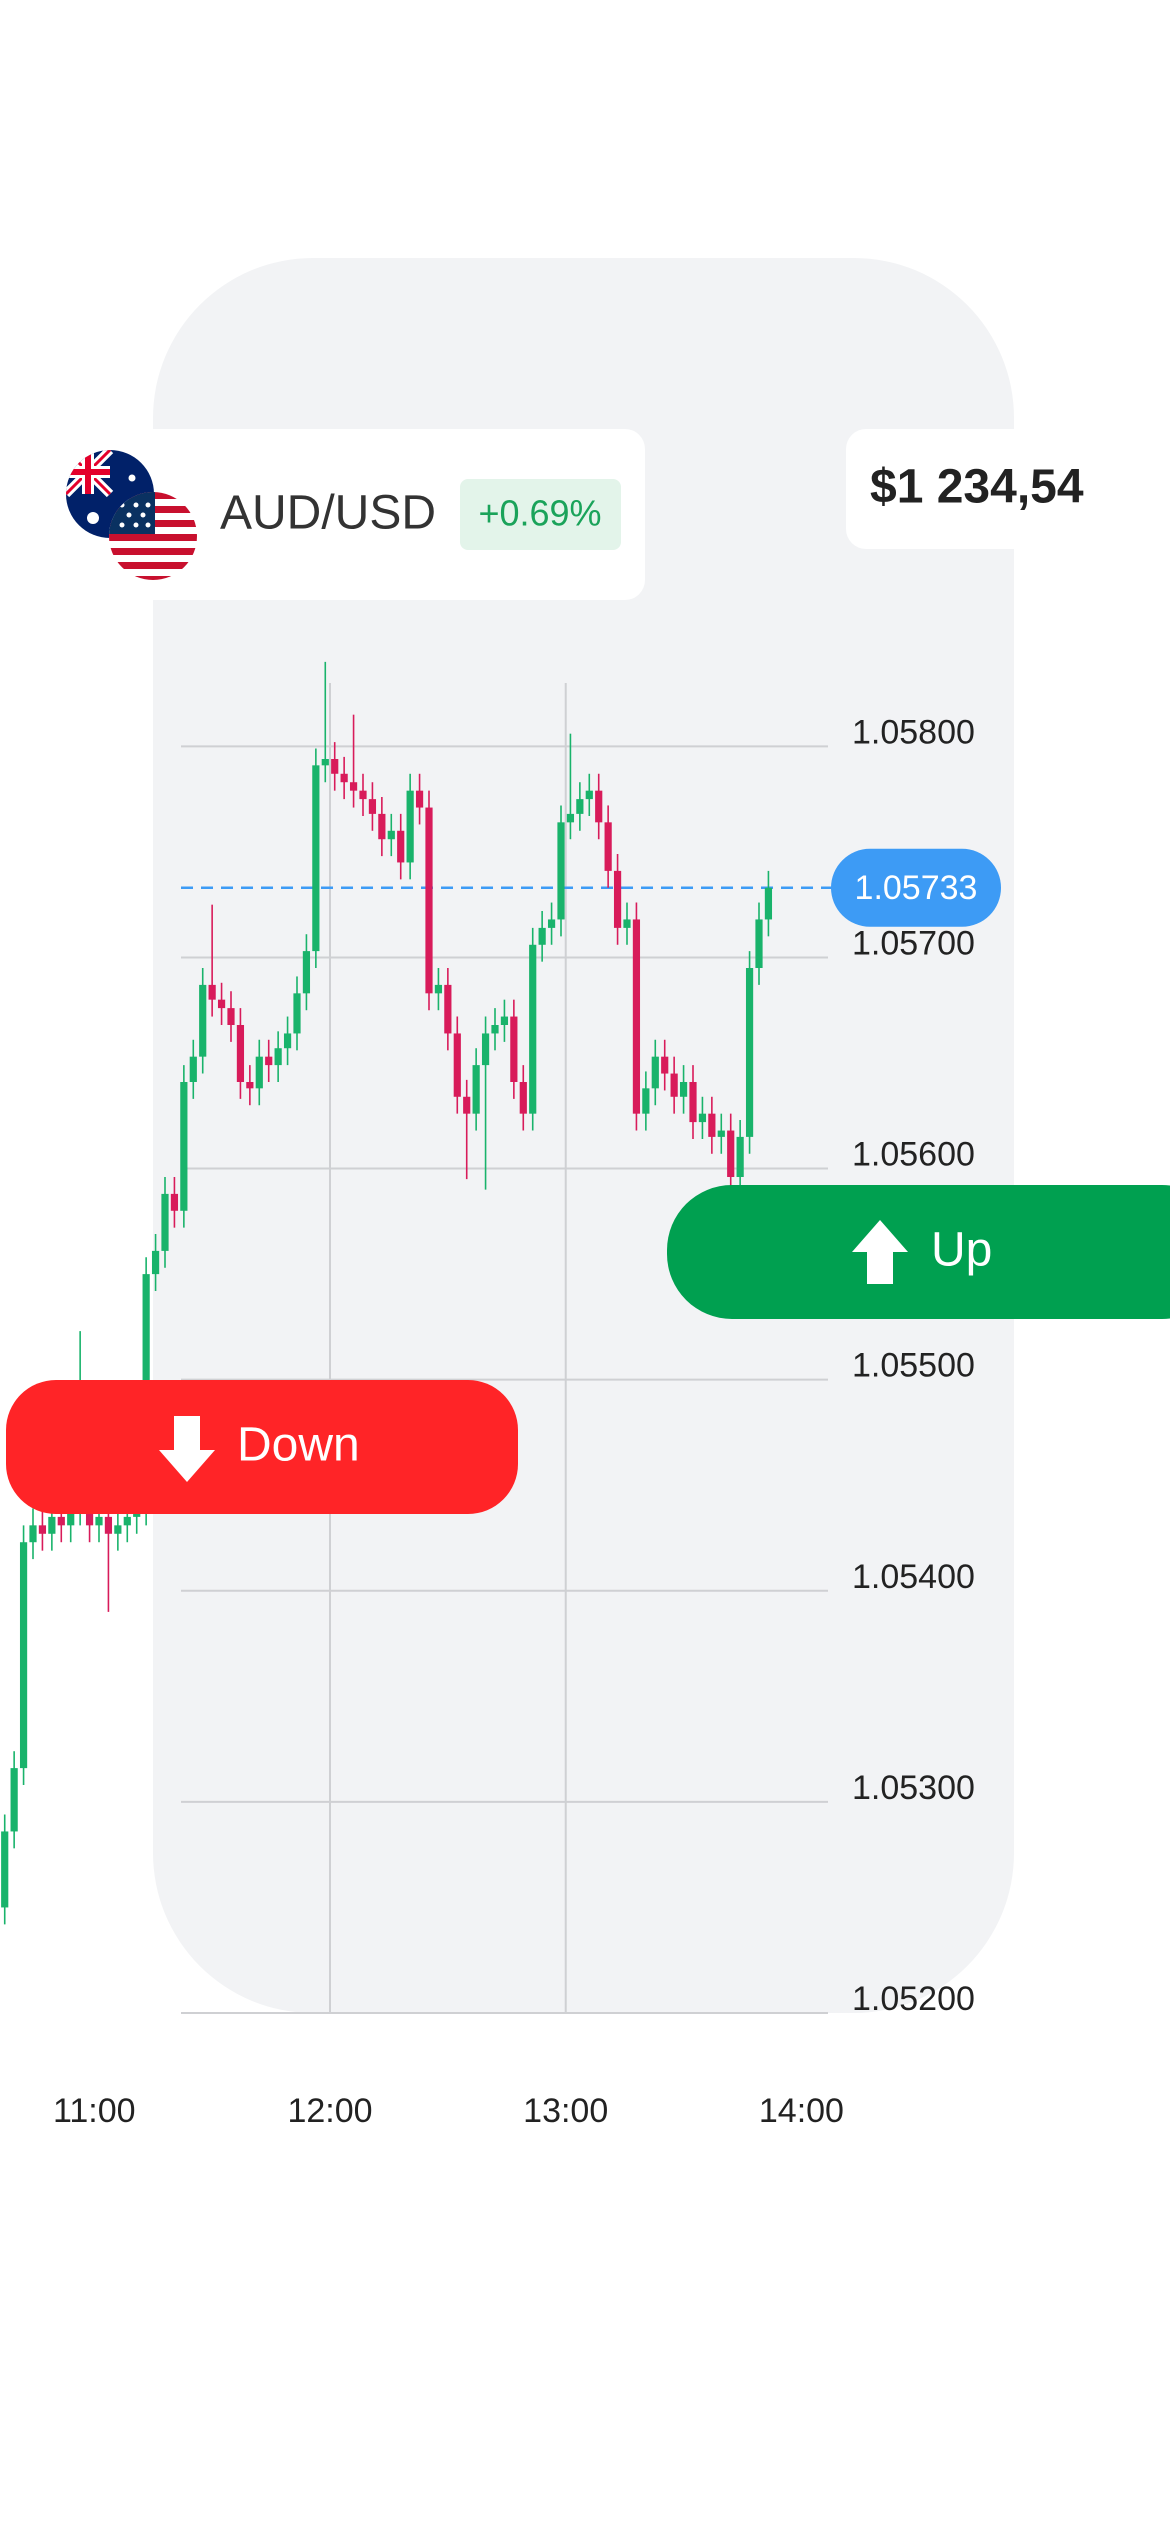 Image resolution: width=1170 pixels, height=2532 pixels. I want to click on x-tick-label: 11:00, so click(94, 2111).